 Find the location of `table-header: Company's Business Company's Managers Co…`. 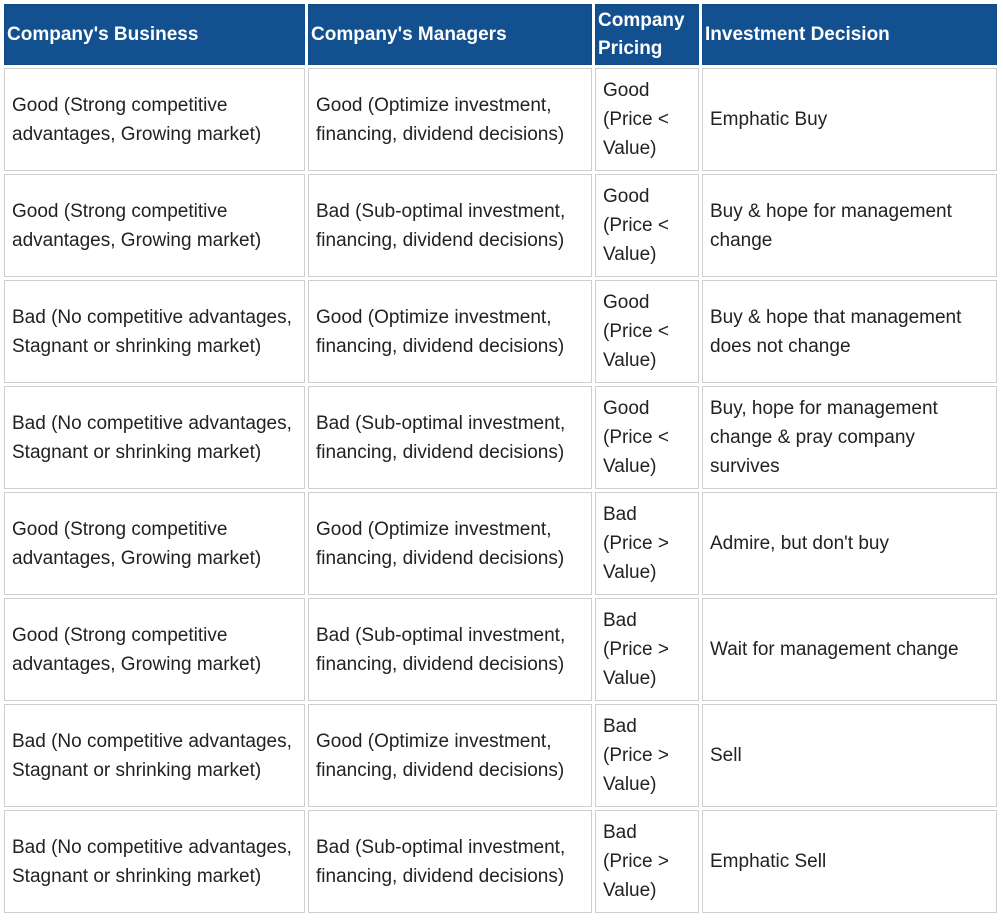

table-header: Company's Business Company's Managers Co… is located at coordinates (500, 34).